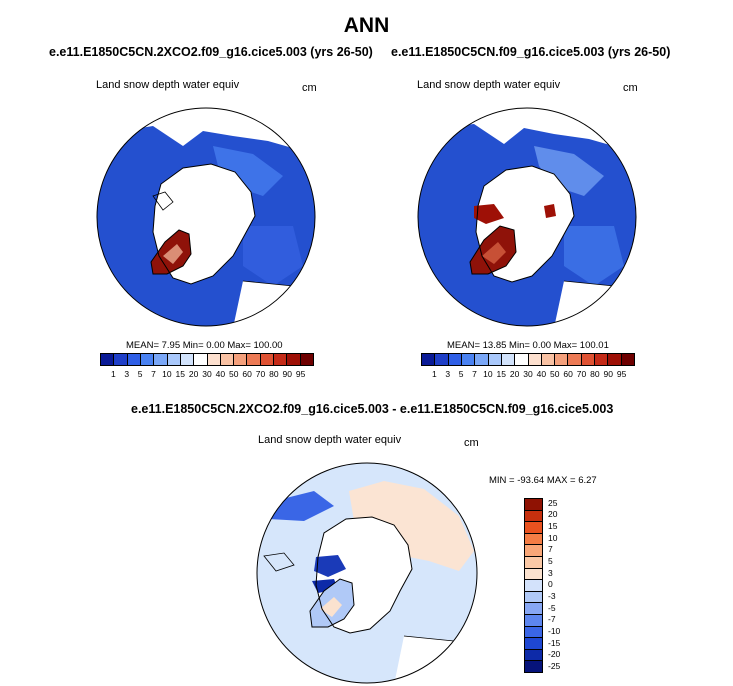 This screenshot has height=686, width=733. What do you see at coordinates (514, 374) in the screenshot?
I see `right-colorbar-tick-label: 20` at bounding box center [514, 374].